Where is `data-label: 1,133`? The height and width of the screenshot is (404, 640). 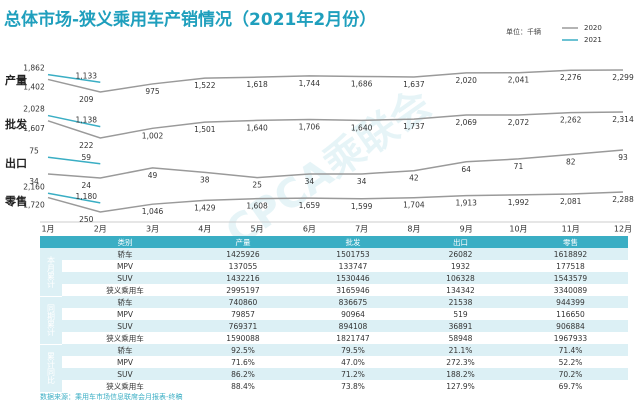
data-label: 1,133 is located at coordinates (87, 75).